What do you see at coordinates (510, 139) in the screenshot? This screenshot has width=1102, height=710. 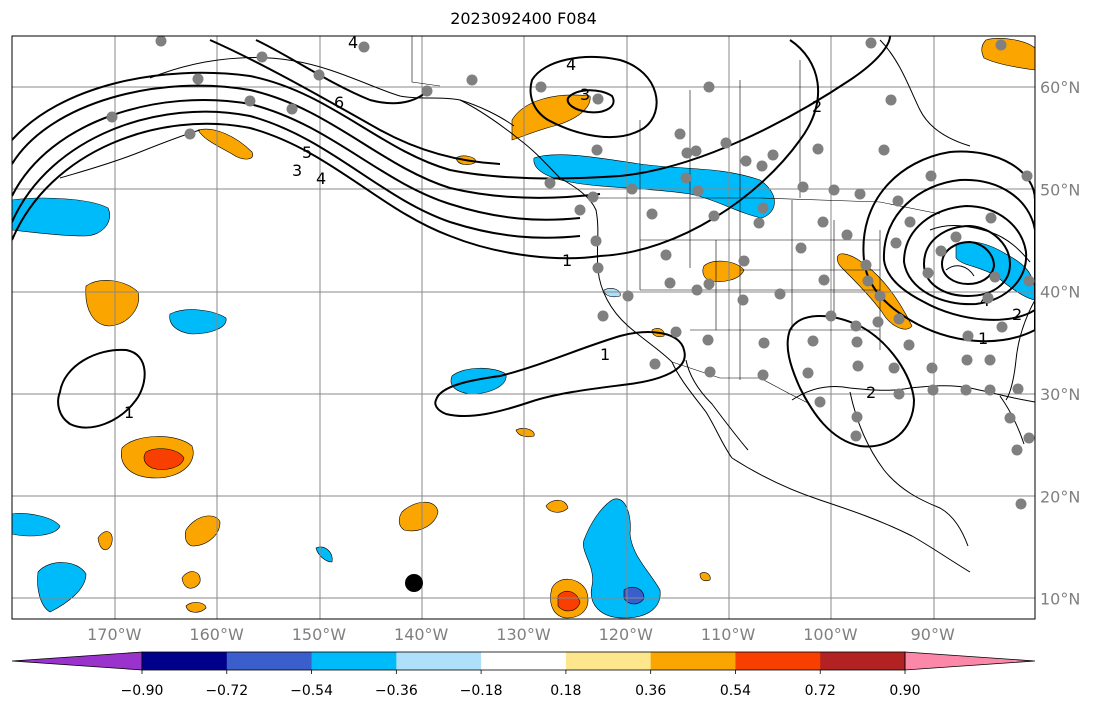 I see `coast-alaska-panhandle` at bounding box center [510, 139].